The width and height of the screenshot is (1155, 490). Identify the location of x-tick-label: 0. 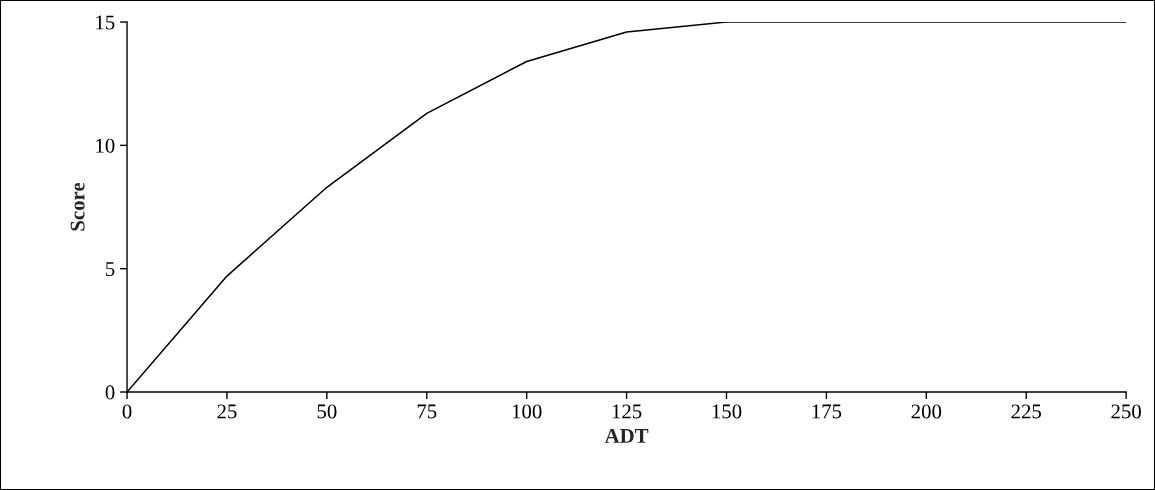
(127, 411).